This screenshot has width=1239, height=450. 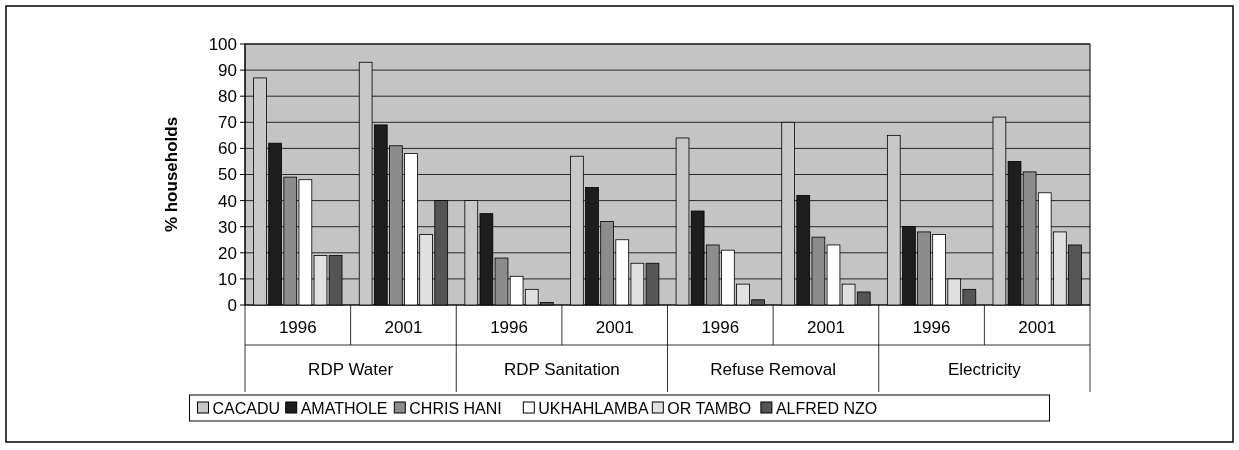 I want to click on legend-label: CACADU, so click(x=246, y=408).